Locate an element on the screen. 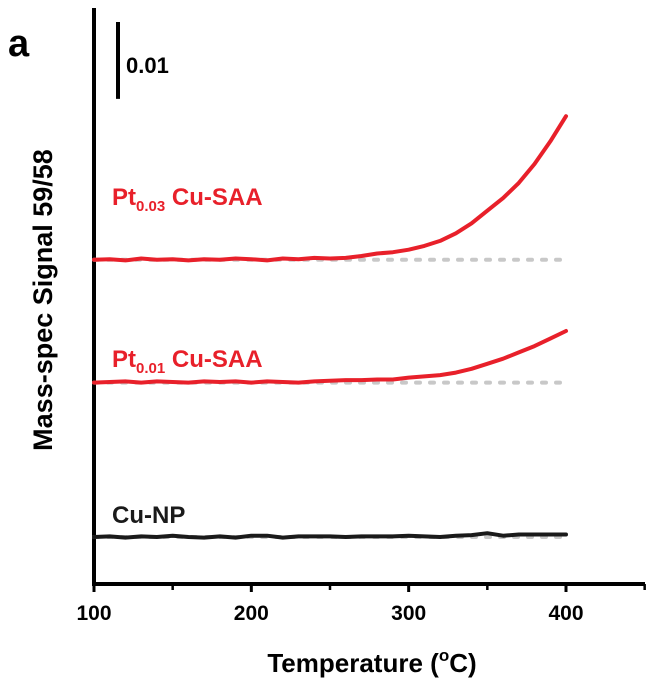 The height and width of the screenshot is (685, 649). y-axis-label: Mass-spec Signal 59/58 is located at coordinates (43, 300).